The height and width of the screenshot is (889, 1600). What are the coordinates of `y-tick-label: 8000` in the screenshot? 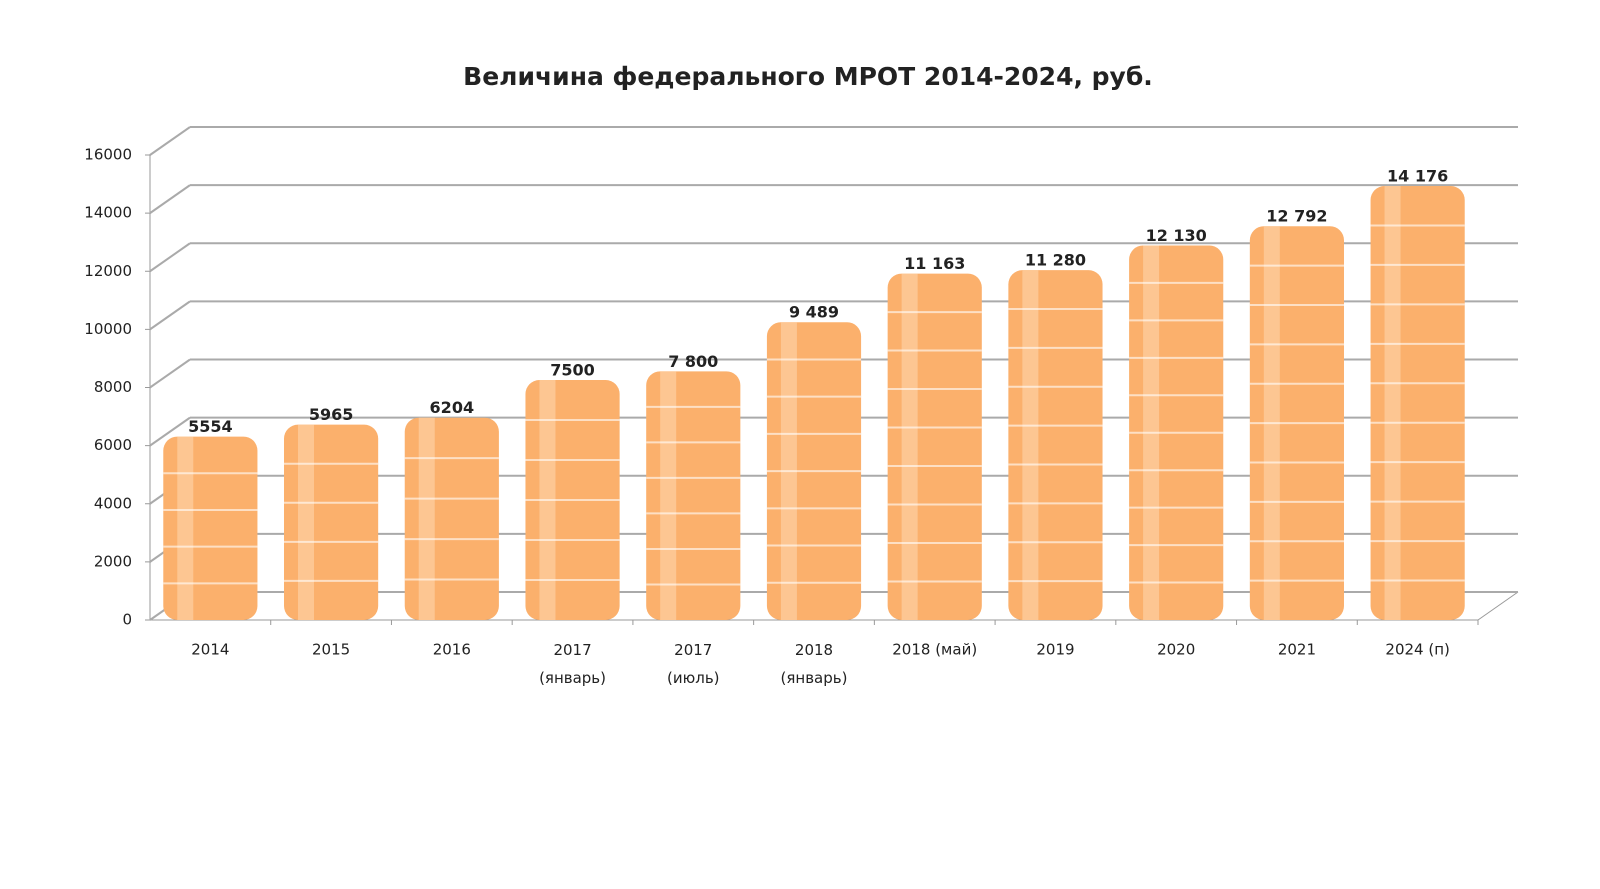 It's located at (113, 387).